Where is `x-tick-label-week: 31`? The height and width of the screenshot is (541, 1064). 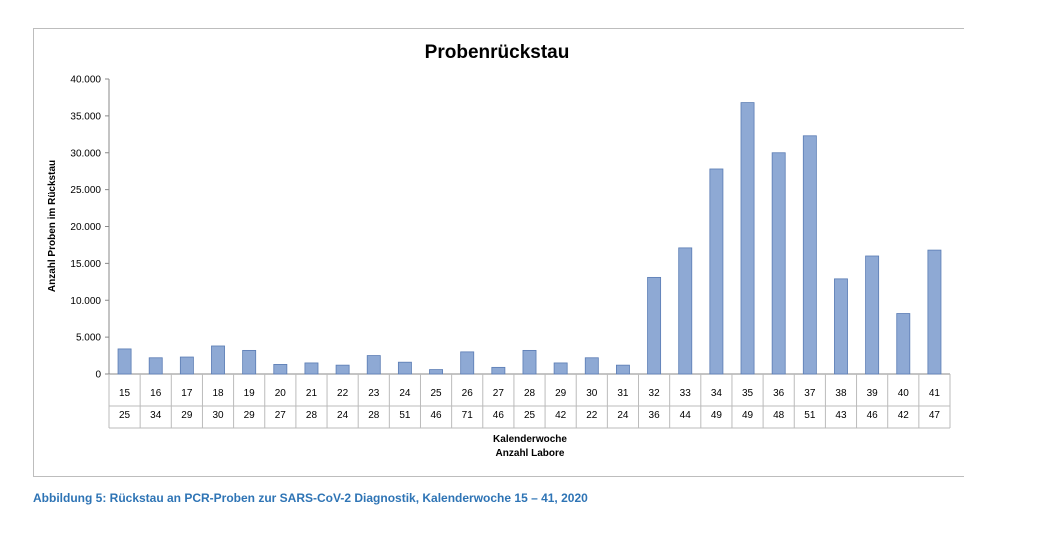
x-tick-label-week: 31 is located at coordinates (623, 393).